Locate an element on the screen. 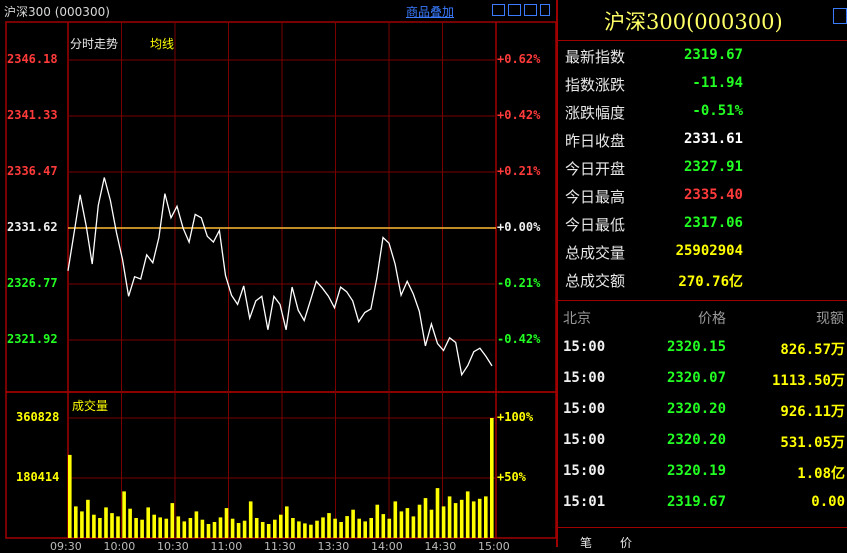  quote-label: 总成交量 is located at coordinates (595, 253).